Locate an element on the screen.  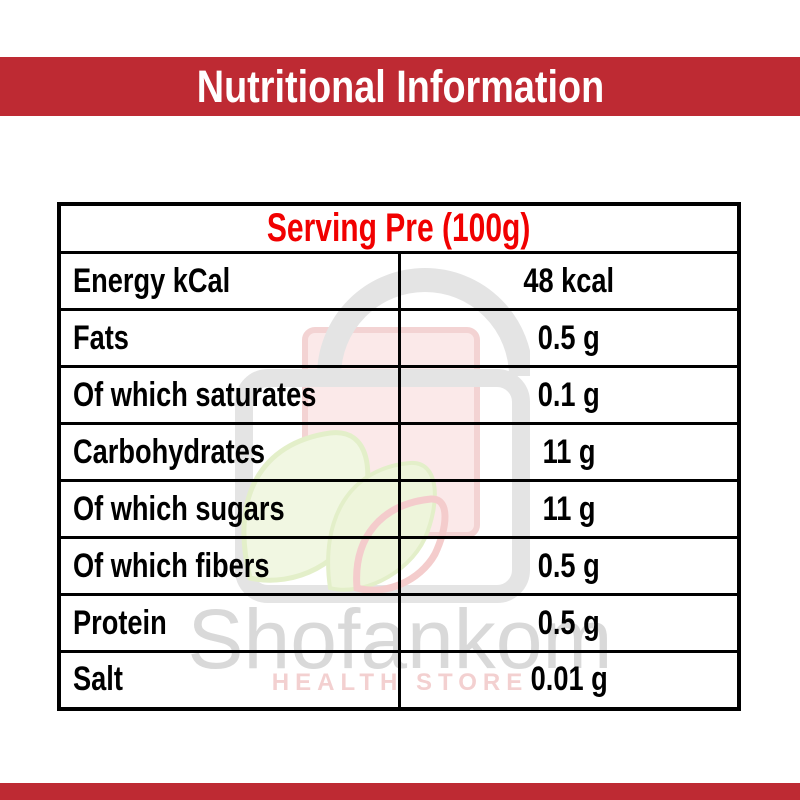
row-label: Salt is located at coordinates (98, 679).